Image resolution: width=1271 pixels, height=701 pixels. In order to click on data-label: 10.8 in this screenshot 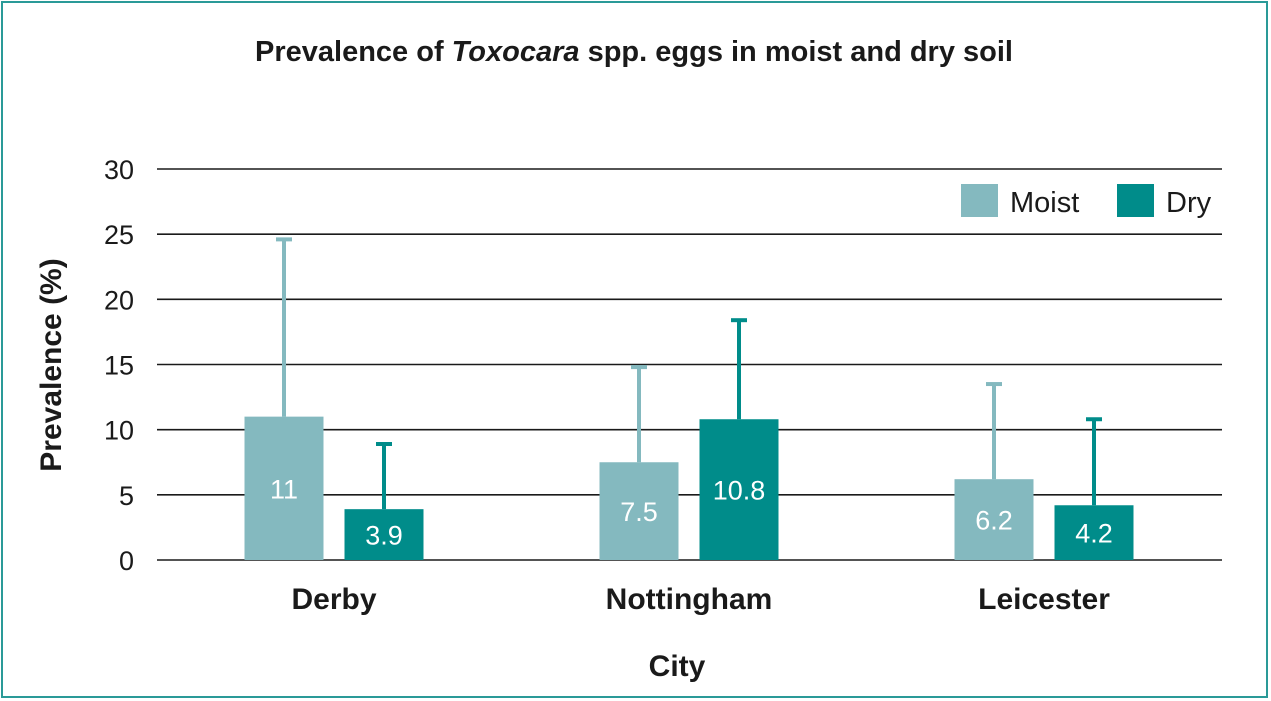, I will do `click(739, 491)`.